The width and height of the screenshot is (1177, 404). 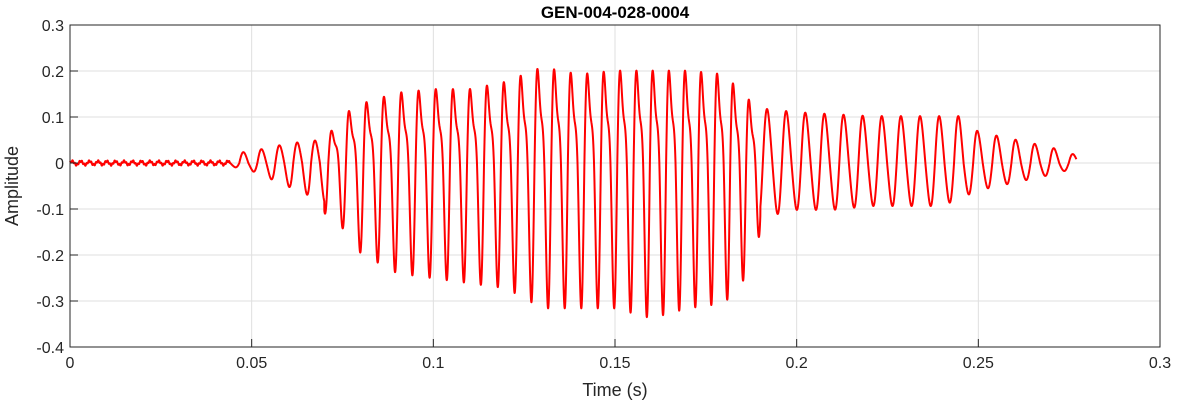 What do you see at coordinates (70, 363) in the screenshot?
I see `x-tick-label: 0` at bounding box center [70, 363].